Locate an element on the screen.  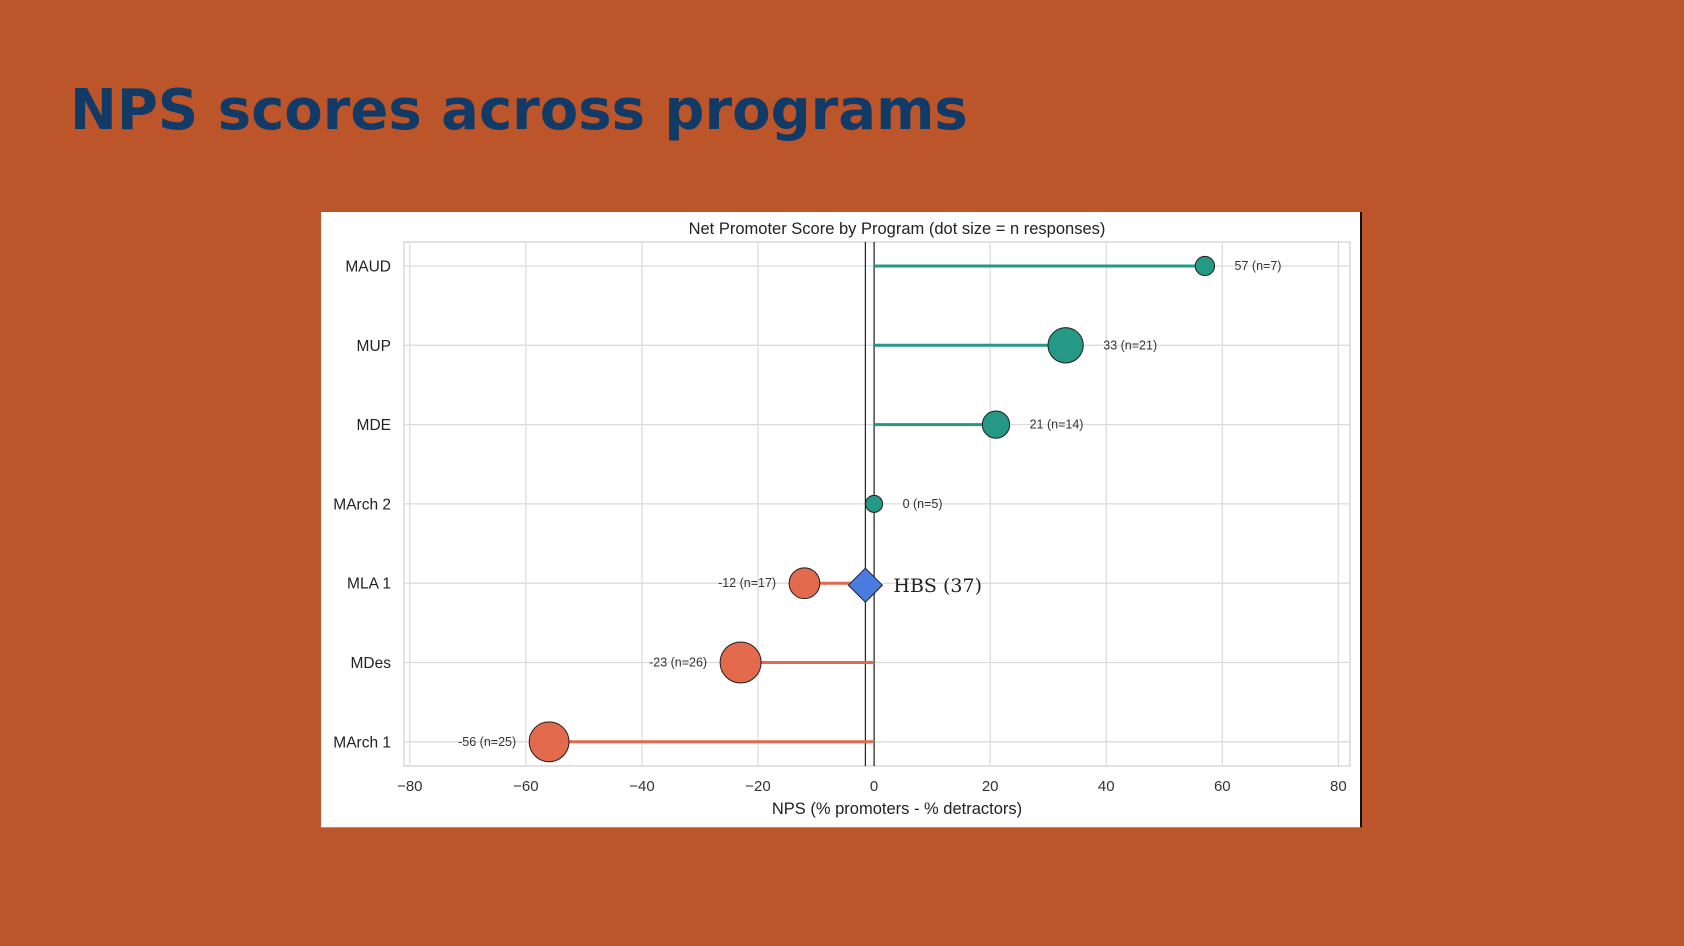
value-label: -23 (n=26) is located at coordinates (678, 663).